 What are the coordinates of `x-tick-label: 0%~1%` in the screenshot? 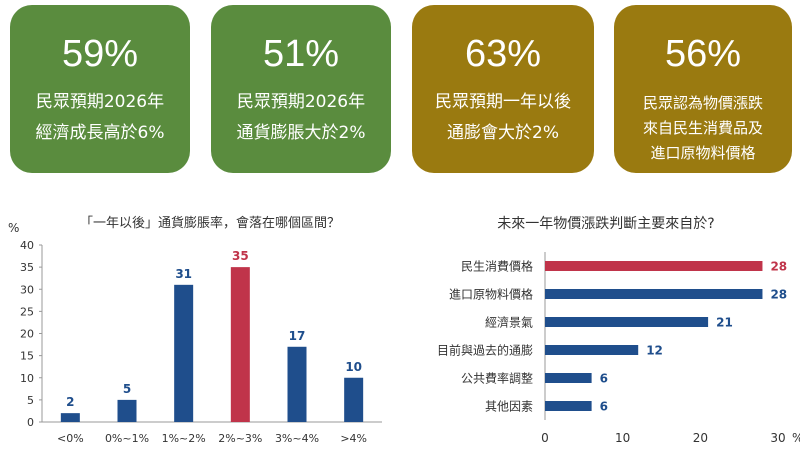 It's located at (127, 438).